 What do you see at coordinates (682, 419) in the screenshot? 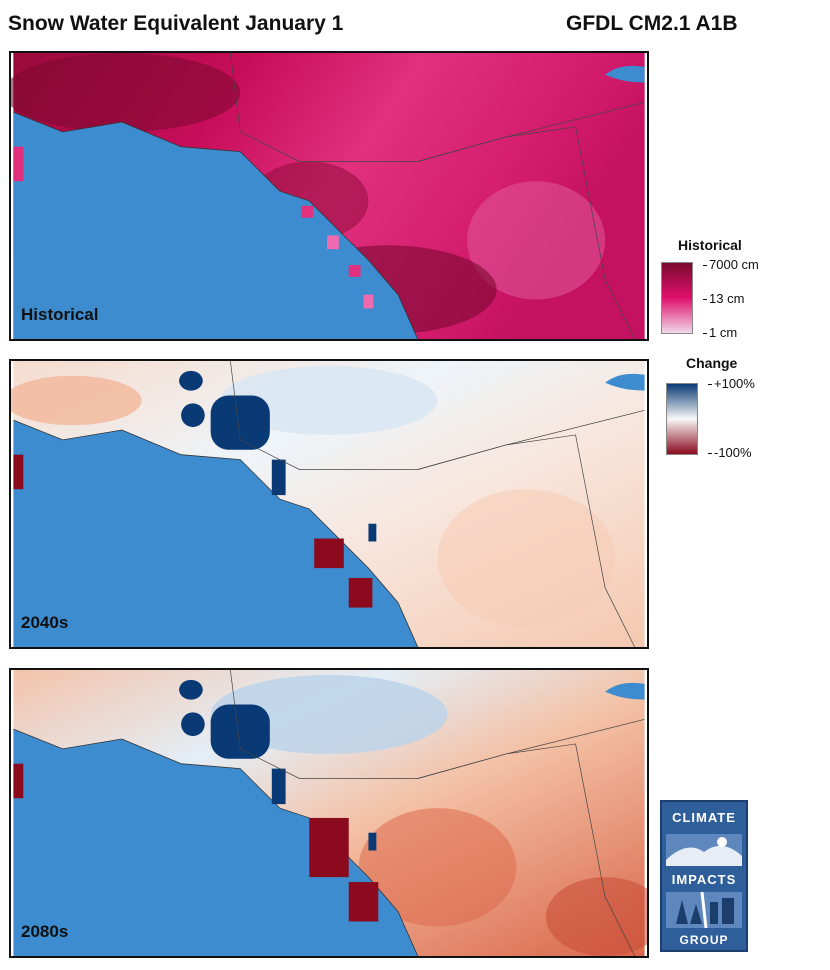
I see `legend-change-colorbar` at bounding box center [682, 419].